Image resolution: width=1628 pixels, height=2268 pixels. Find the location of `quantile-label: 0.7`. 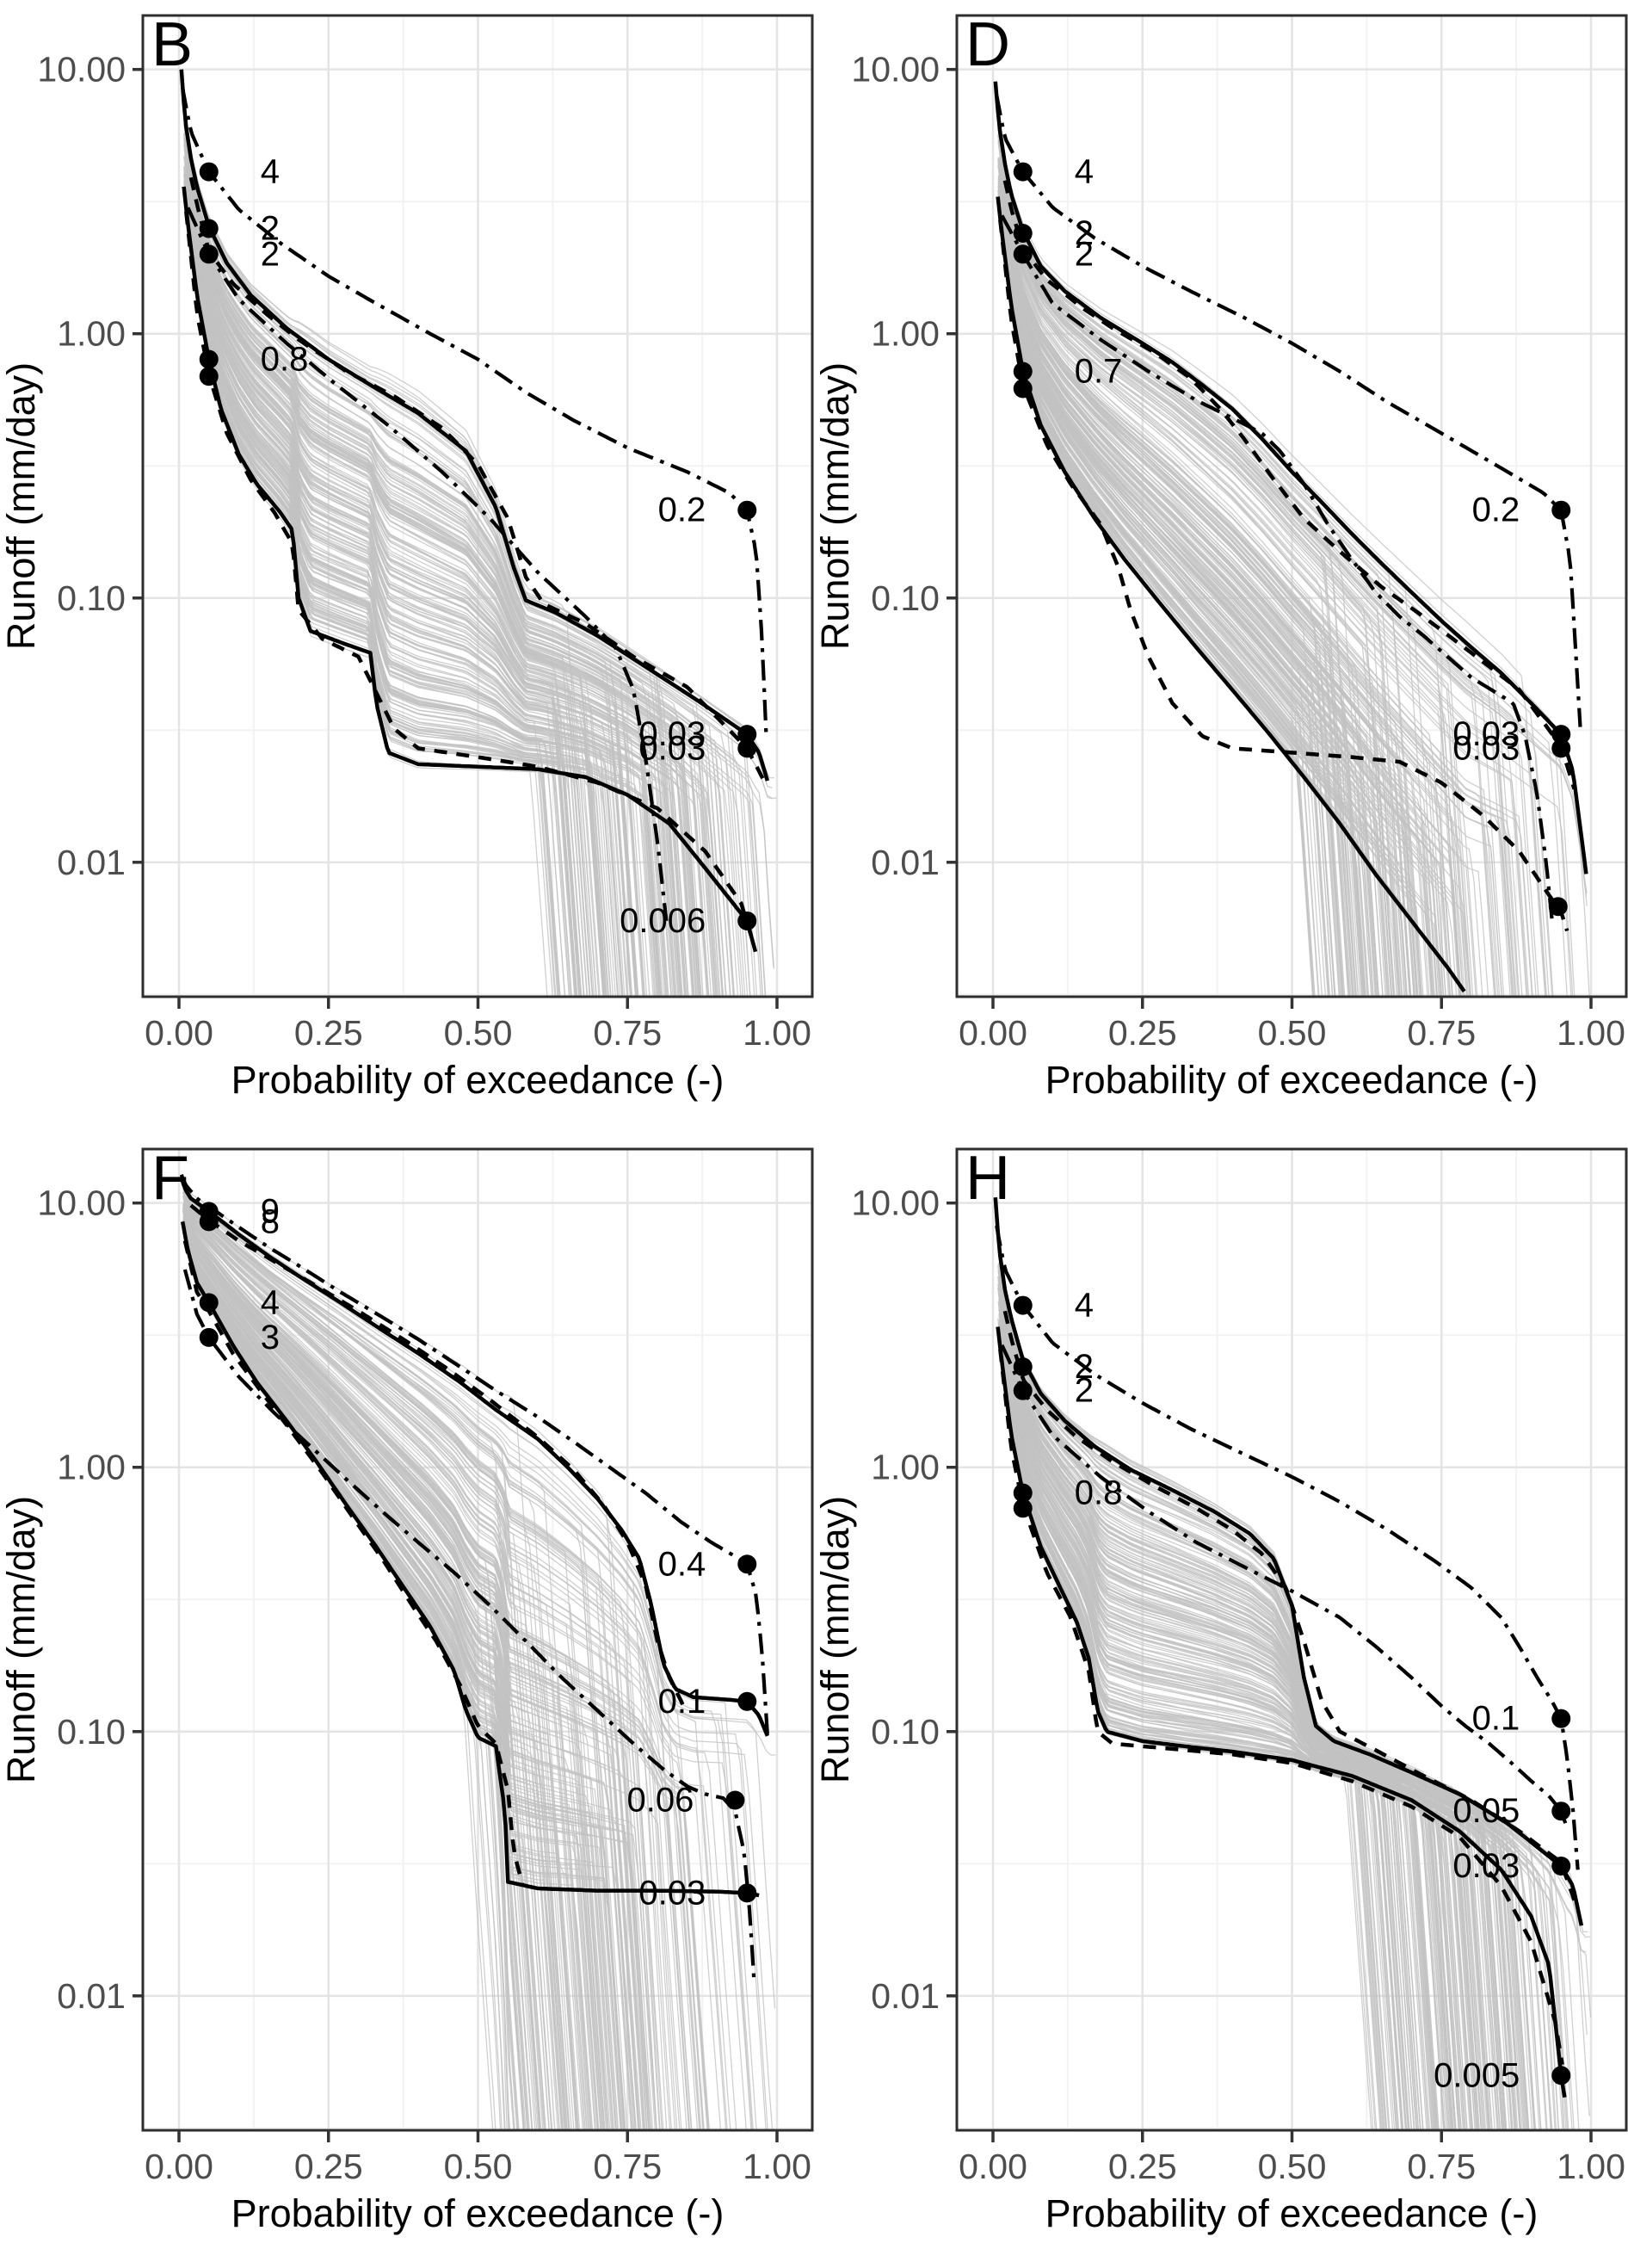

quantile-label: 0.7 is located at coordinates (1099, 372).